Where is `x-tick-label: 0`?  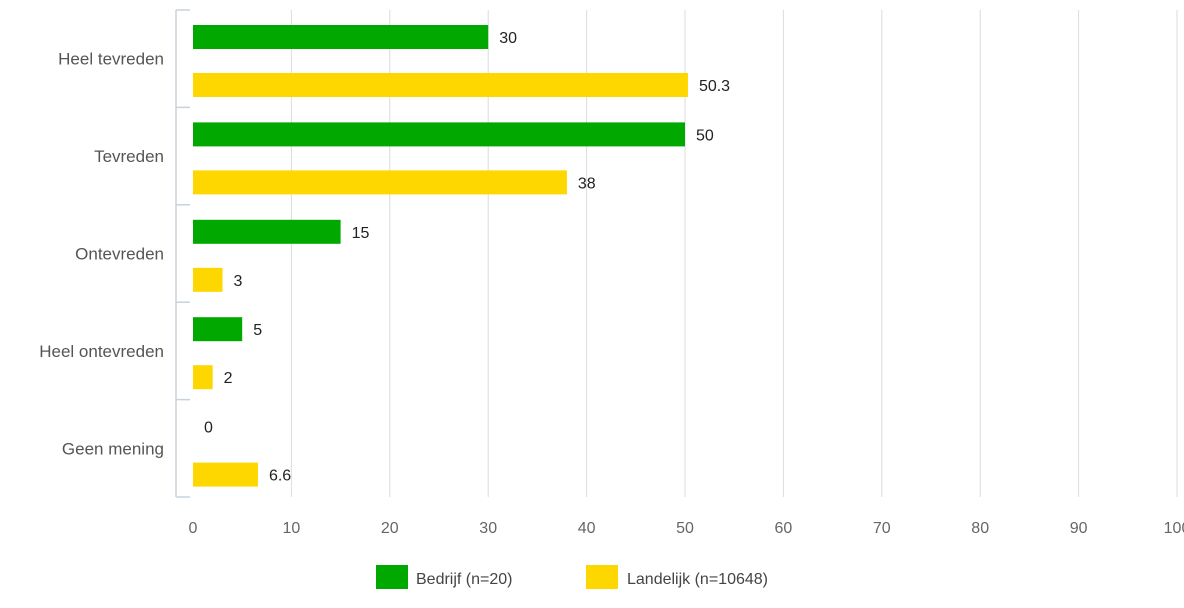
x-tick-label: 0 is located at coordinates (193, 528).